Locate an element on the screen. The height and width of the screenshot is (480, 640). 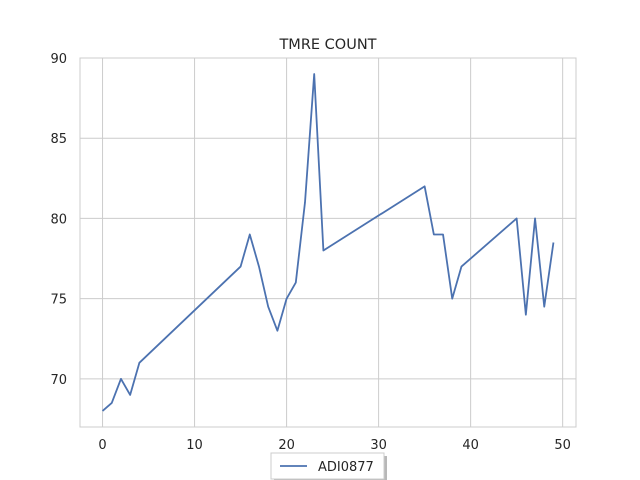
y-tick-label: 90 is located at coordinates (58, 59).